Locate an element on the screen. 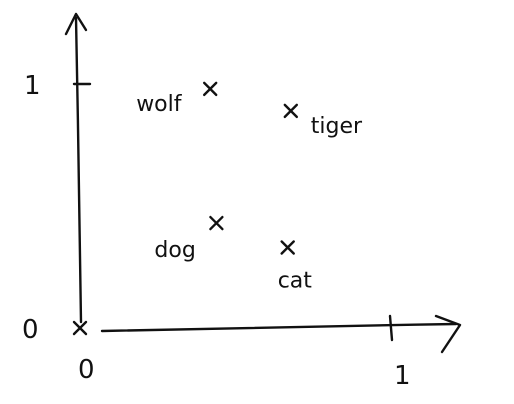 This screenshot has height=404, width=514. x-tick-label-0: 0 is located at coordinates (86, 370).